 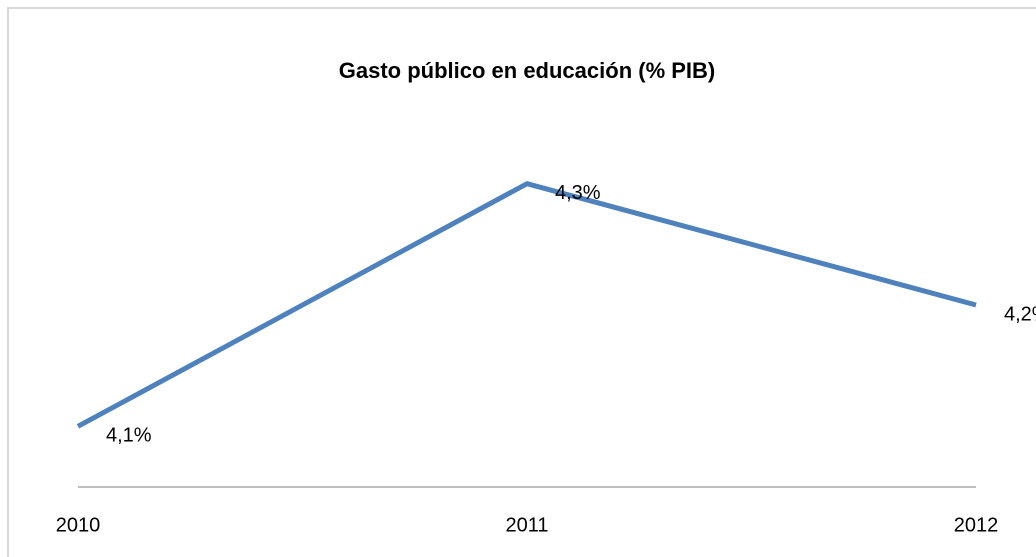 What do you see at coordinates (578, 193) in the screenshot?
I see `data-label: 4,3%` at bounding box center [578, 193].